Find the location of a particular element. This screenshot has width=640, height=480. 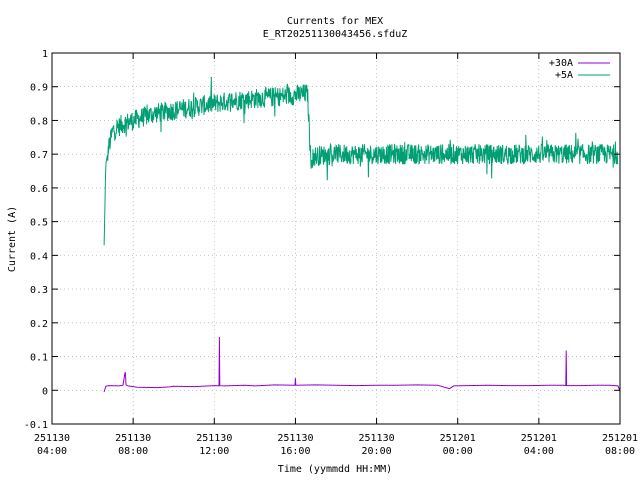

y-tick-label: 0.4 is located at coordinates (39, 256).